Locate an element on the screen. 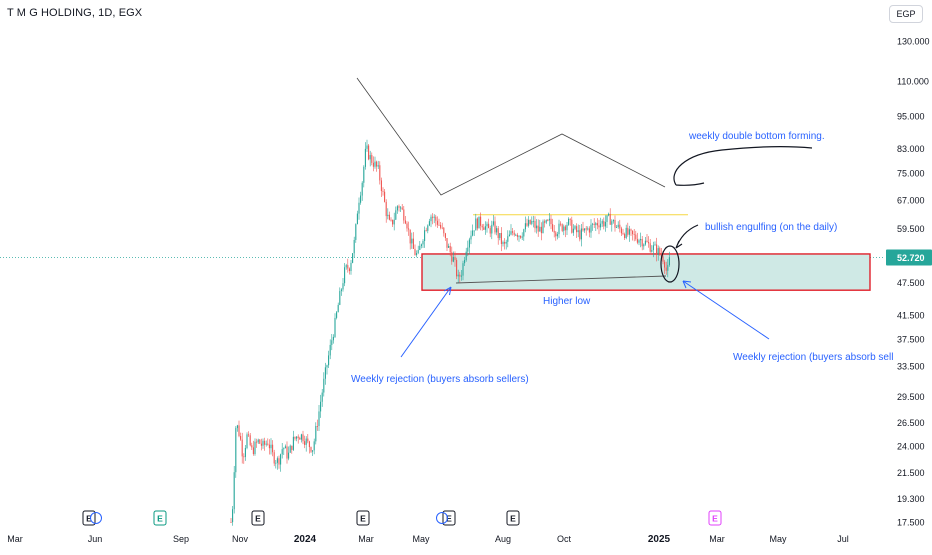 The image size is (932, 555). price-tick-label: 47.500 is located at coordinates (911, 283).